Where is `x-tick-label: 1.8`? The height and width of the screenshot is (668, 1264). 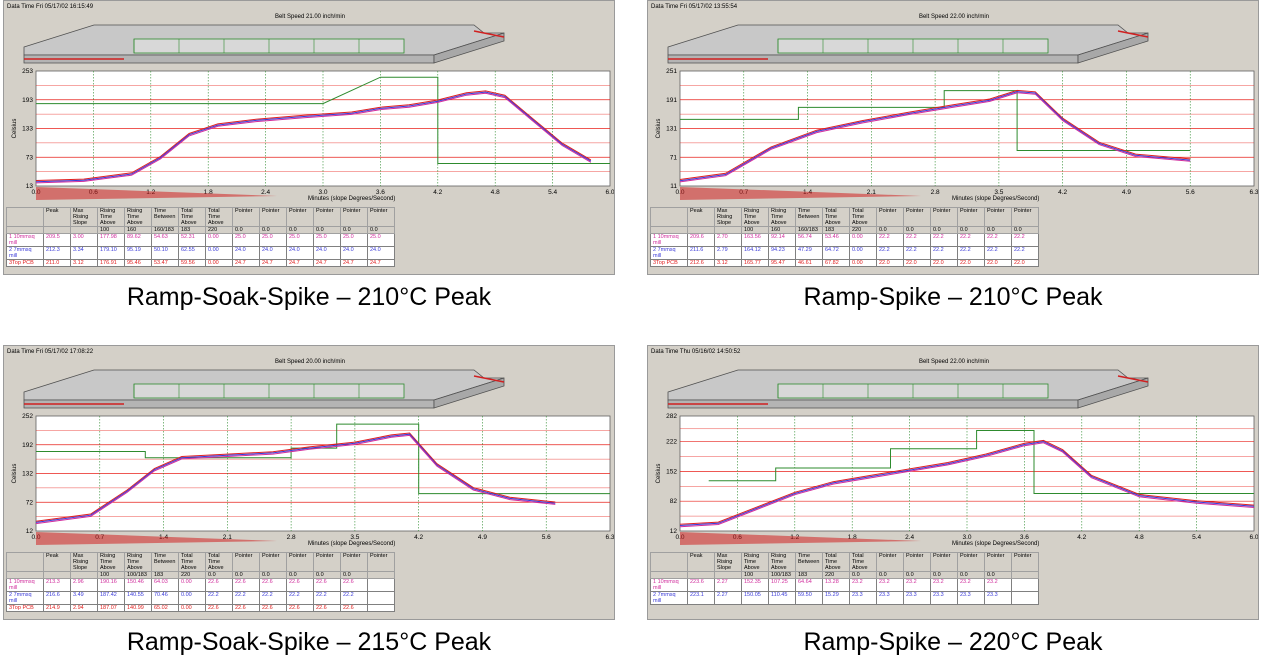
x-tick-label: 1.8 is located at coordinates (208, 192).